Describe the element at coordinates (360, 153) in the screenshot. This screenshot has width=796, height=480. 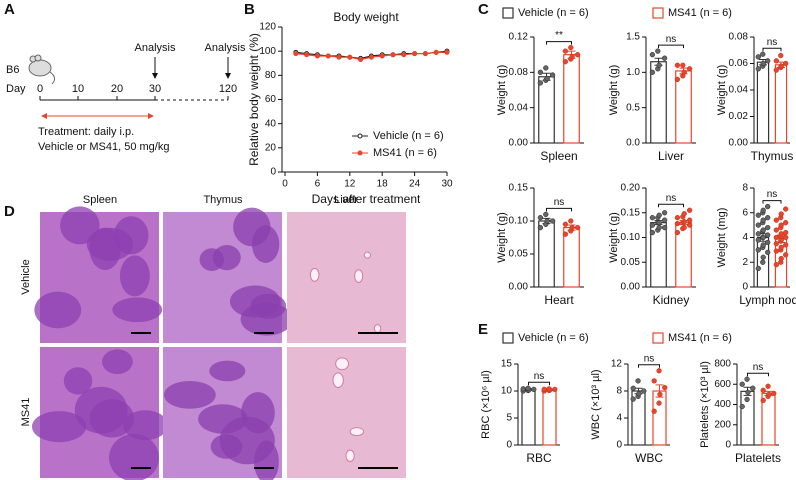
I see `legend-marker` at that location.